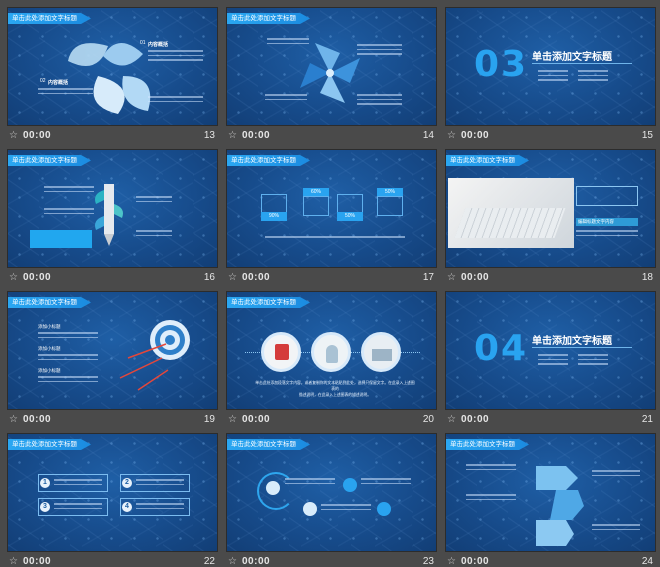 The height and width of the screenshot is (567, 660). I want to click on slide-preview: 单击此处添加文字标题 01 02 内容概括 内容概括, so click(112, 66).